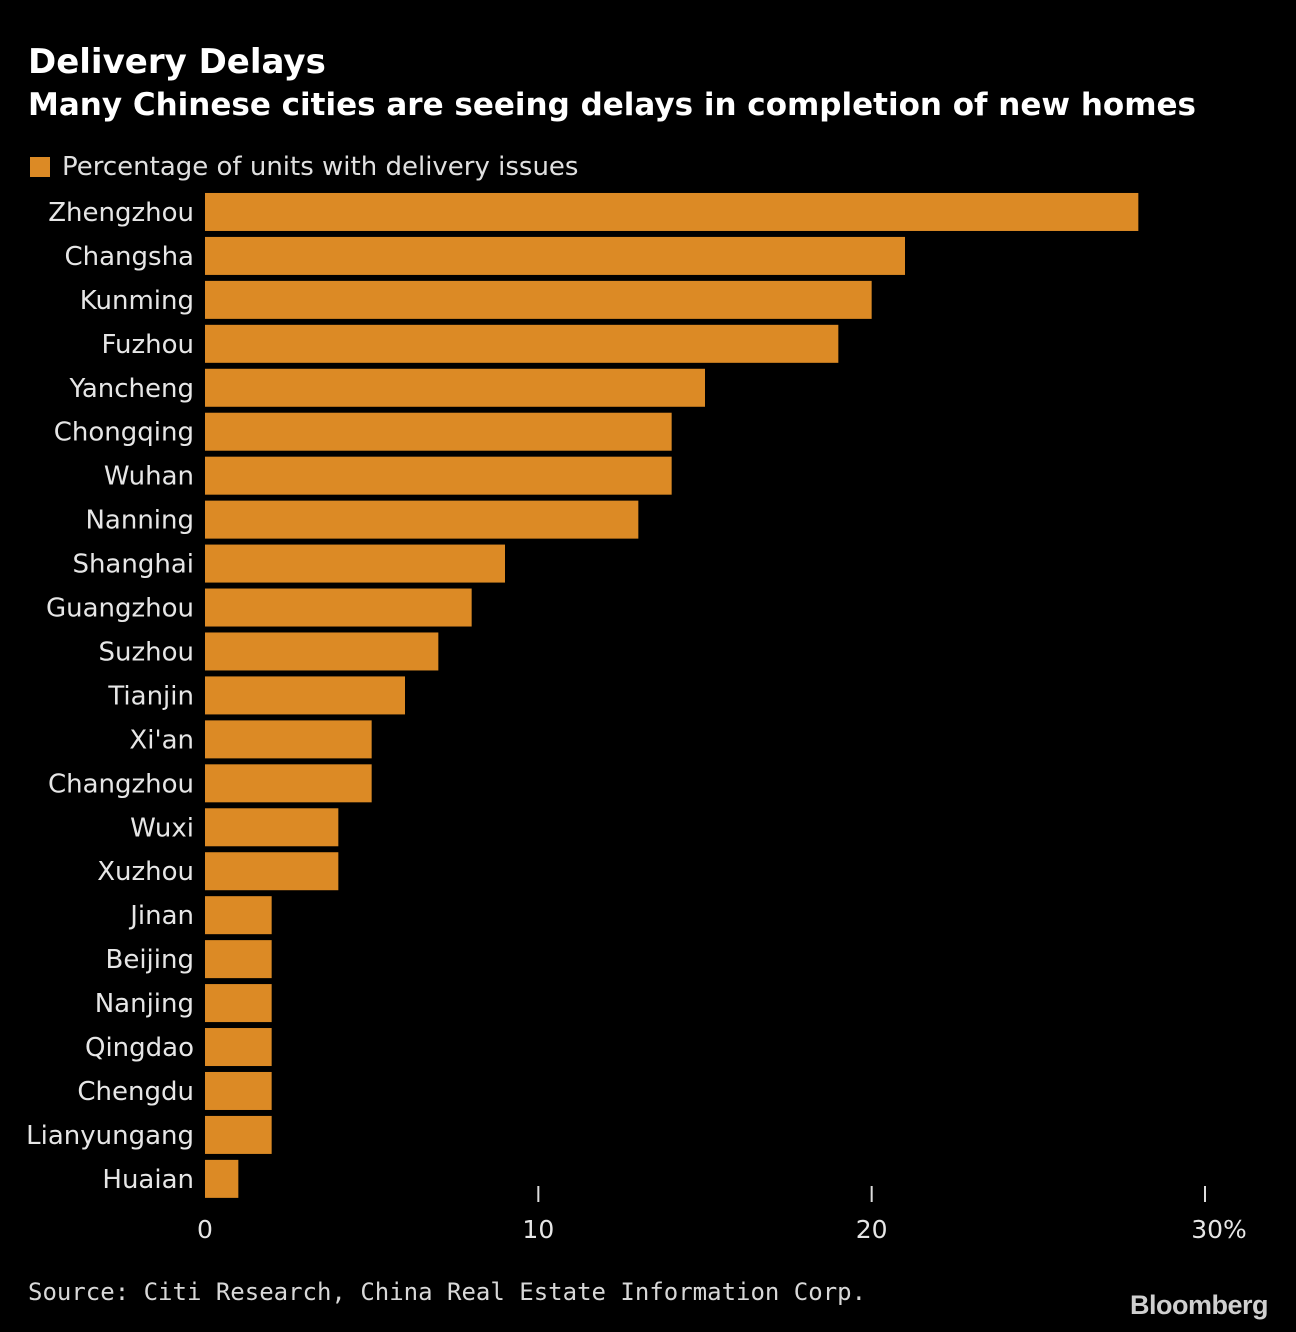 The image size is (1296, 1332). What do you see at coordinates (148, 1180) in the screenshot?
I see `category-label: Huaian` at bounding box center [148, 1180].